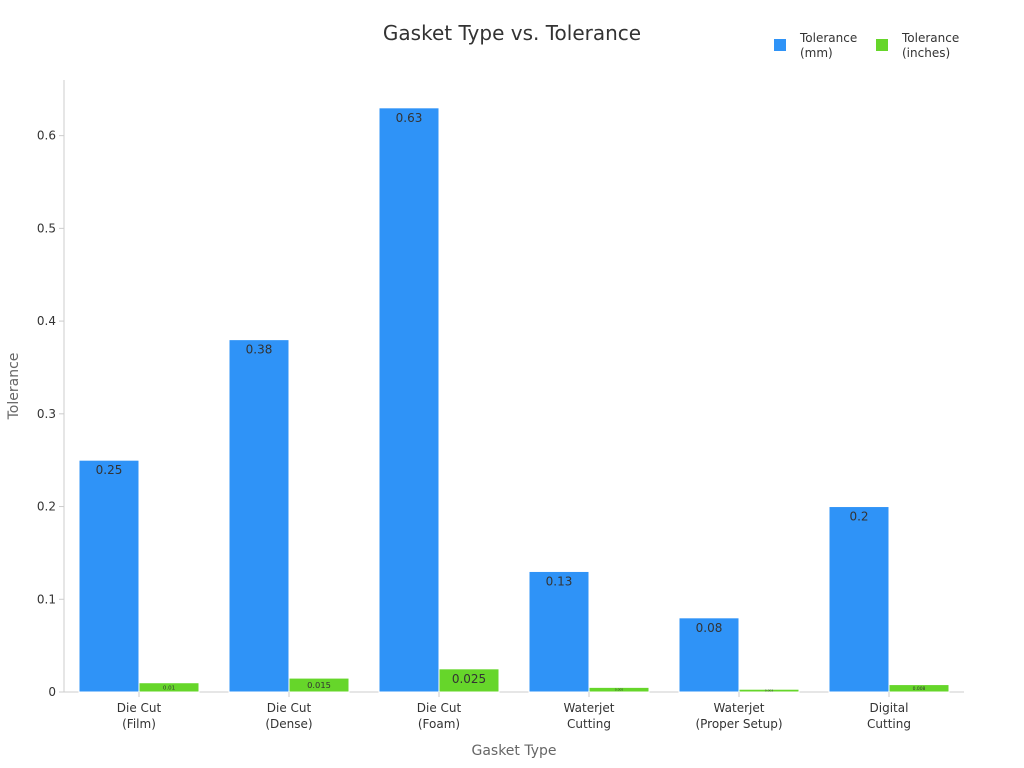 This screenshot has width=1024, height=768. I want to click on x-tick-label: (Proper Setup), so click(738, 724).